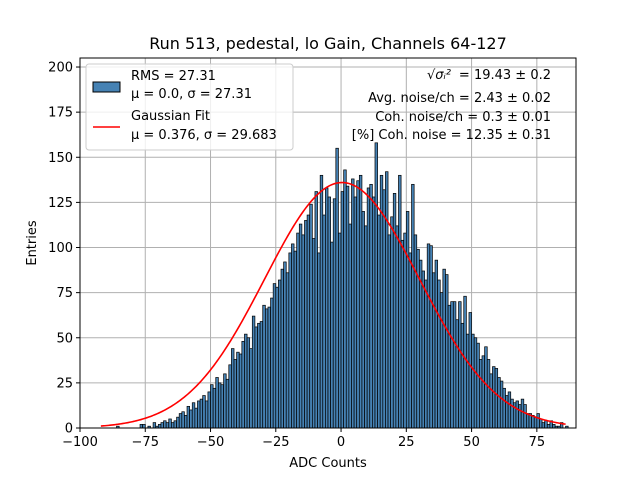 The image size is (640, 480). I want to click on legend-histogram-stats: μ = 0.0, σ = 27.31, so click(191, 94).